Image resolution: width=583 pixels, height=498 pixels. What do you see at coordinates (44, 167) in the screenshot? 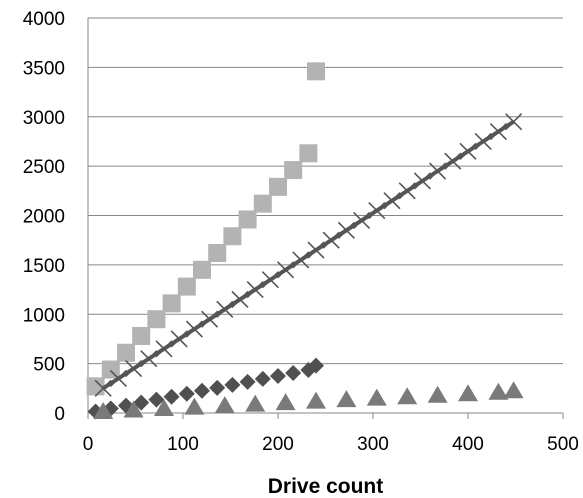
I see `y-tick-label: 2500` at bounding box center [44, 167].